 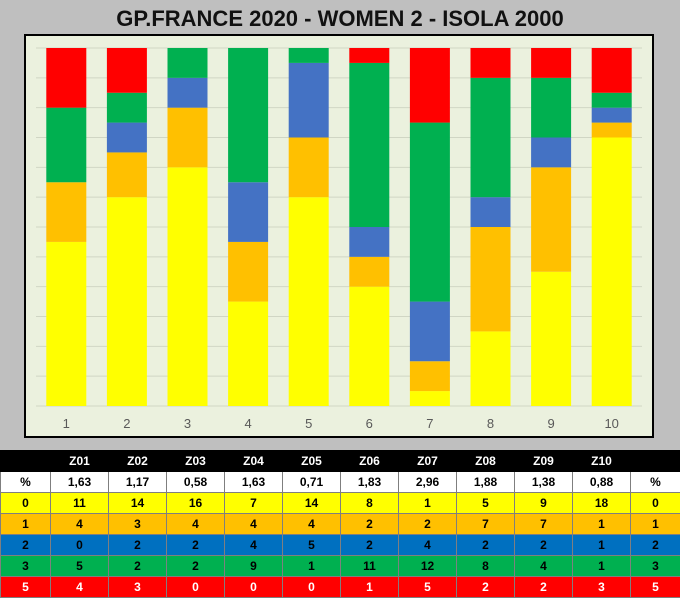 What do you see at coordinates (187, 423) in the screenshot?
I see `x-tick-label: 3` at bounding box center [187, 423].